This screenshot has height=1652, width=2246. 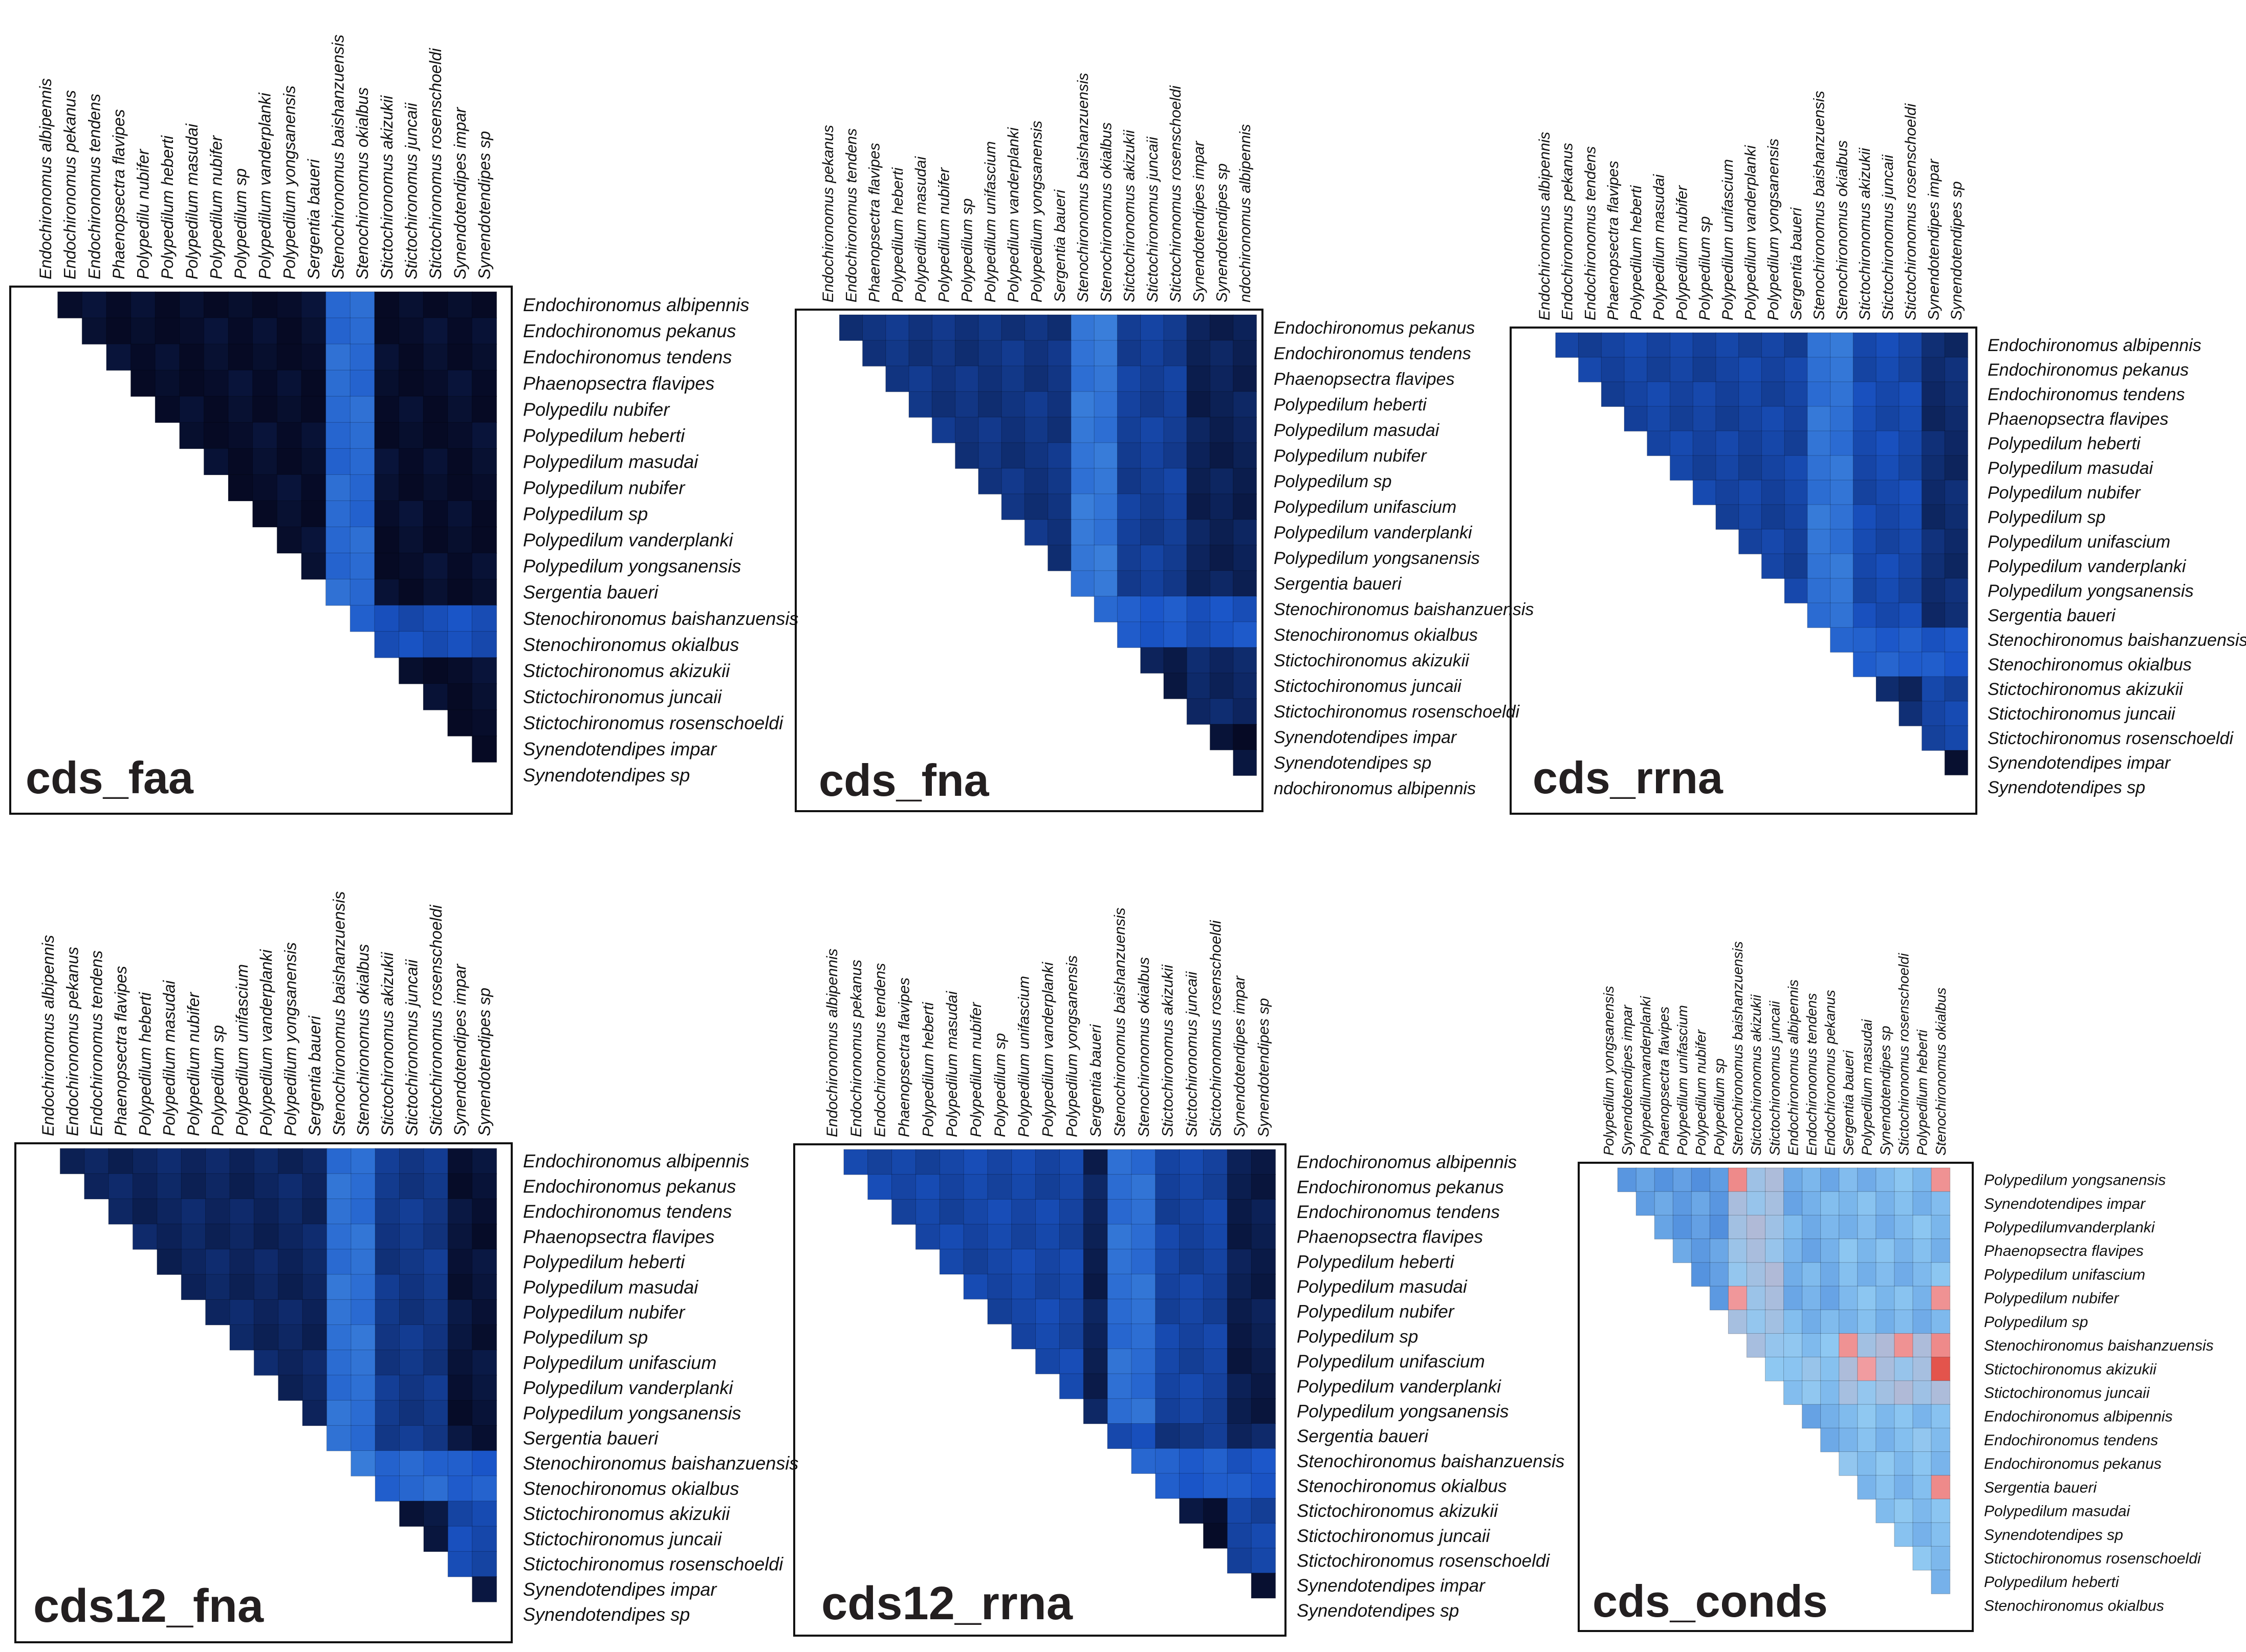 What do you see at coordinates (1885, 1091) in the screenshot?
I see `column-label-synendotendipes-sp: Synendotendipes sp` at bounding box center [1885, 1091].